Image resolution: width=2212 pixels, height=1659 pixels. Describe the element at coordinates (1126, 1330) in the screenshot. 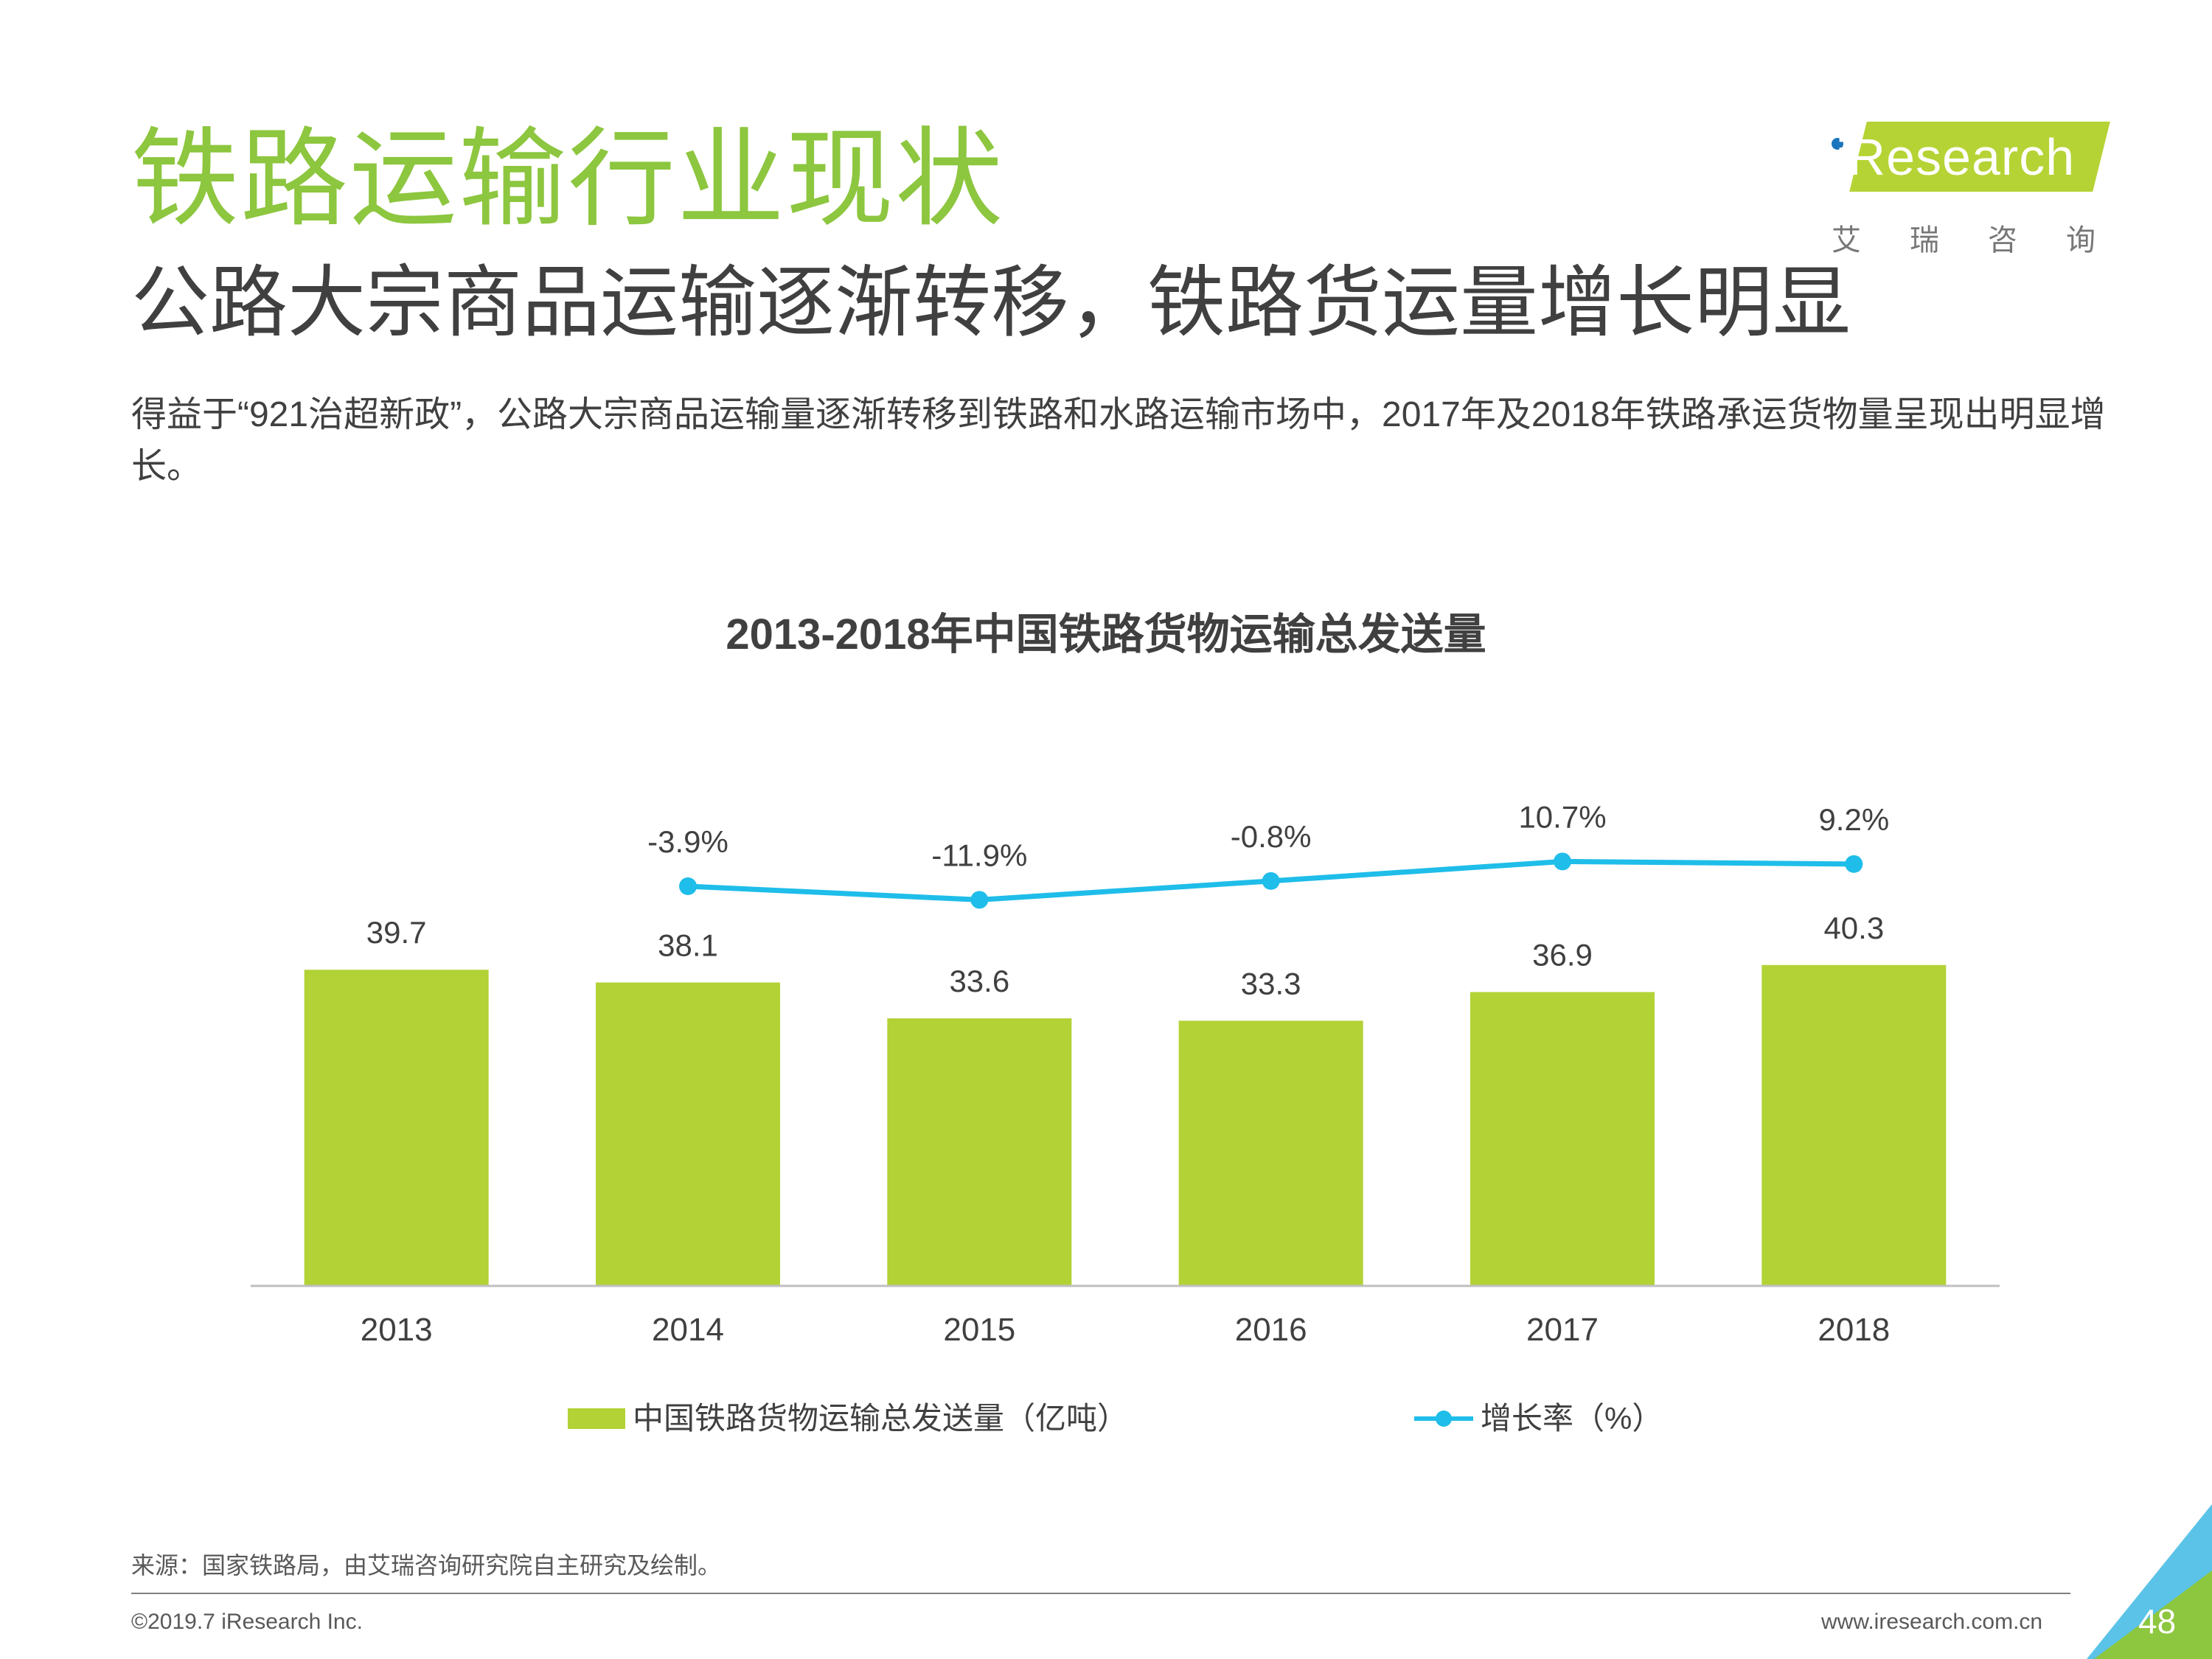

I see `x-tick-labels: 2013 2014 2015 2016 2017 2018` at that location.